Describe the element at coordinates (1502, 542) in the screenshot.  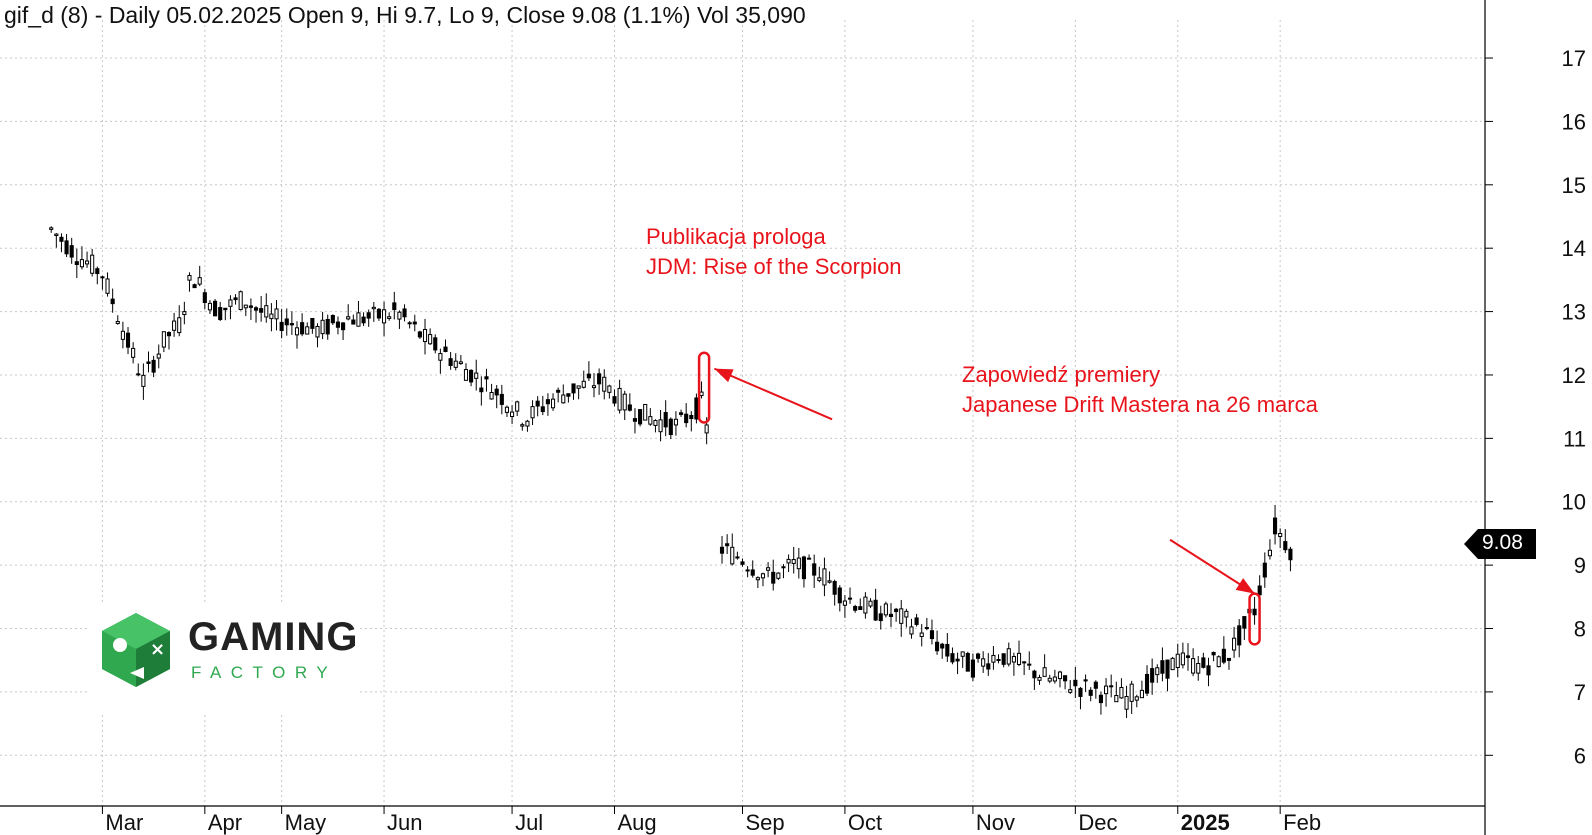
I see `last-price-value: 9.08` at that location.